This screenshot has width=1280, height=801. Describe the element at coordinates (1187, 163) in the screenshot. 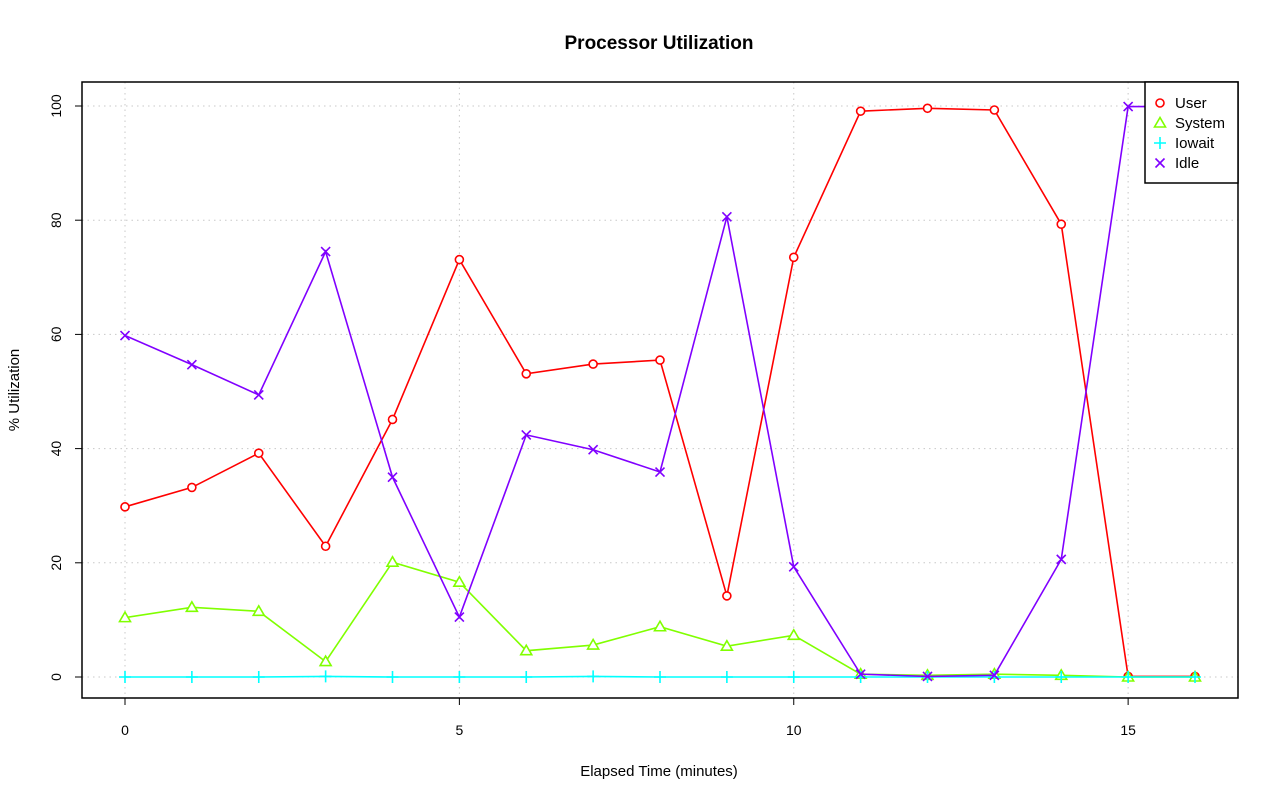

I see `legend-label-idle: Idle` at that location.